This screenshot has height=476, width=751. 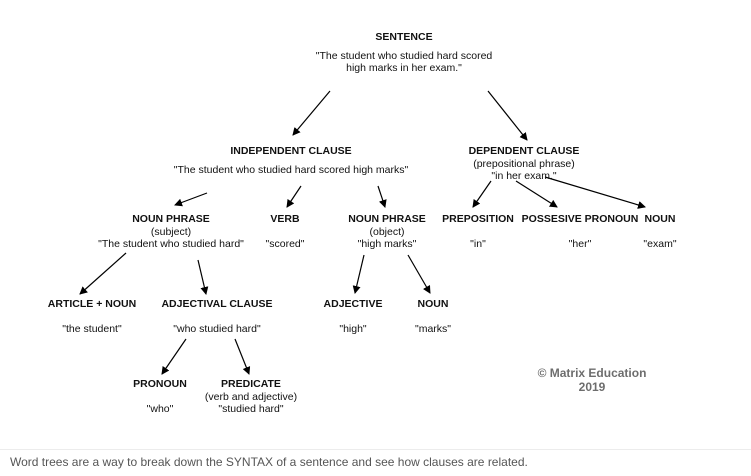 What do you see at coordinates (592, 373) in the screenshot?
I see `watermark-line: © Matrix Education` at bounding box center [592, 373].